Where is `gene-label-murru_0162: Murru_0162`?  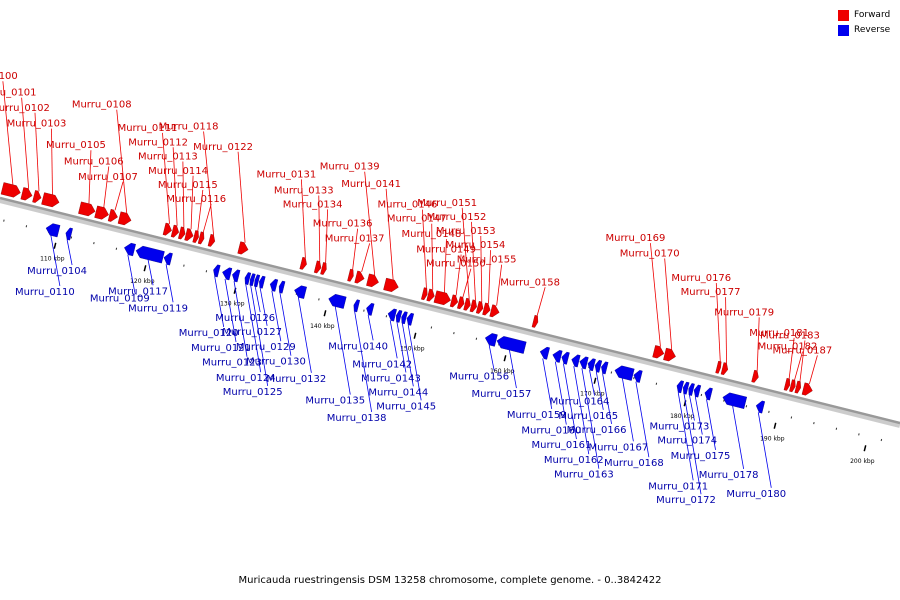
gene-label-murru_0162: Murru_0162 is located at coordinates (574, 460).